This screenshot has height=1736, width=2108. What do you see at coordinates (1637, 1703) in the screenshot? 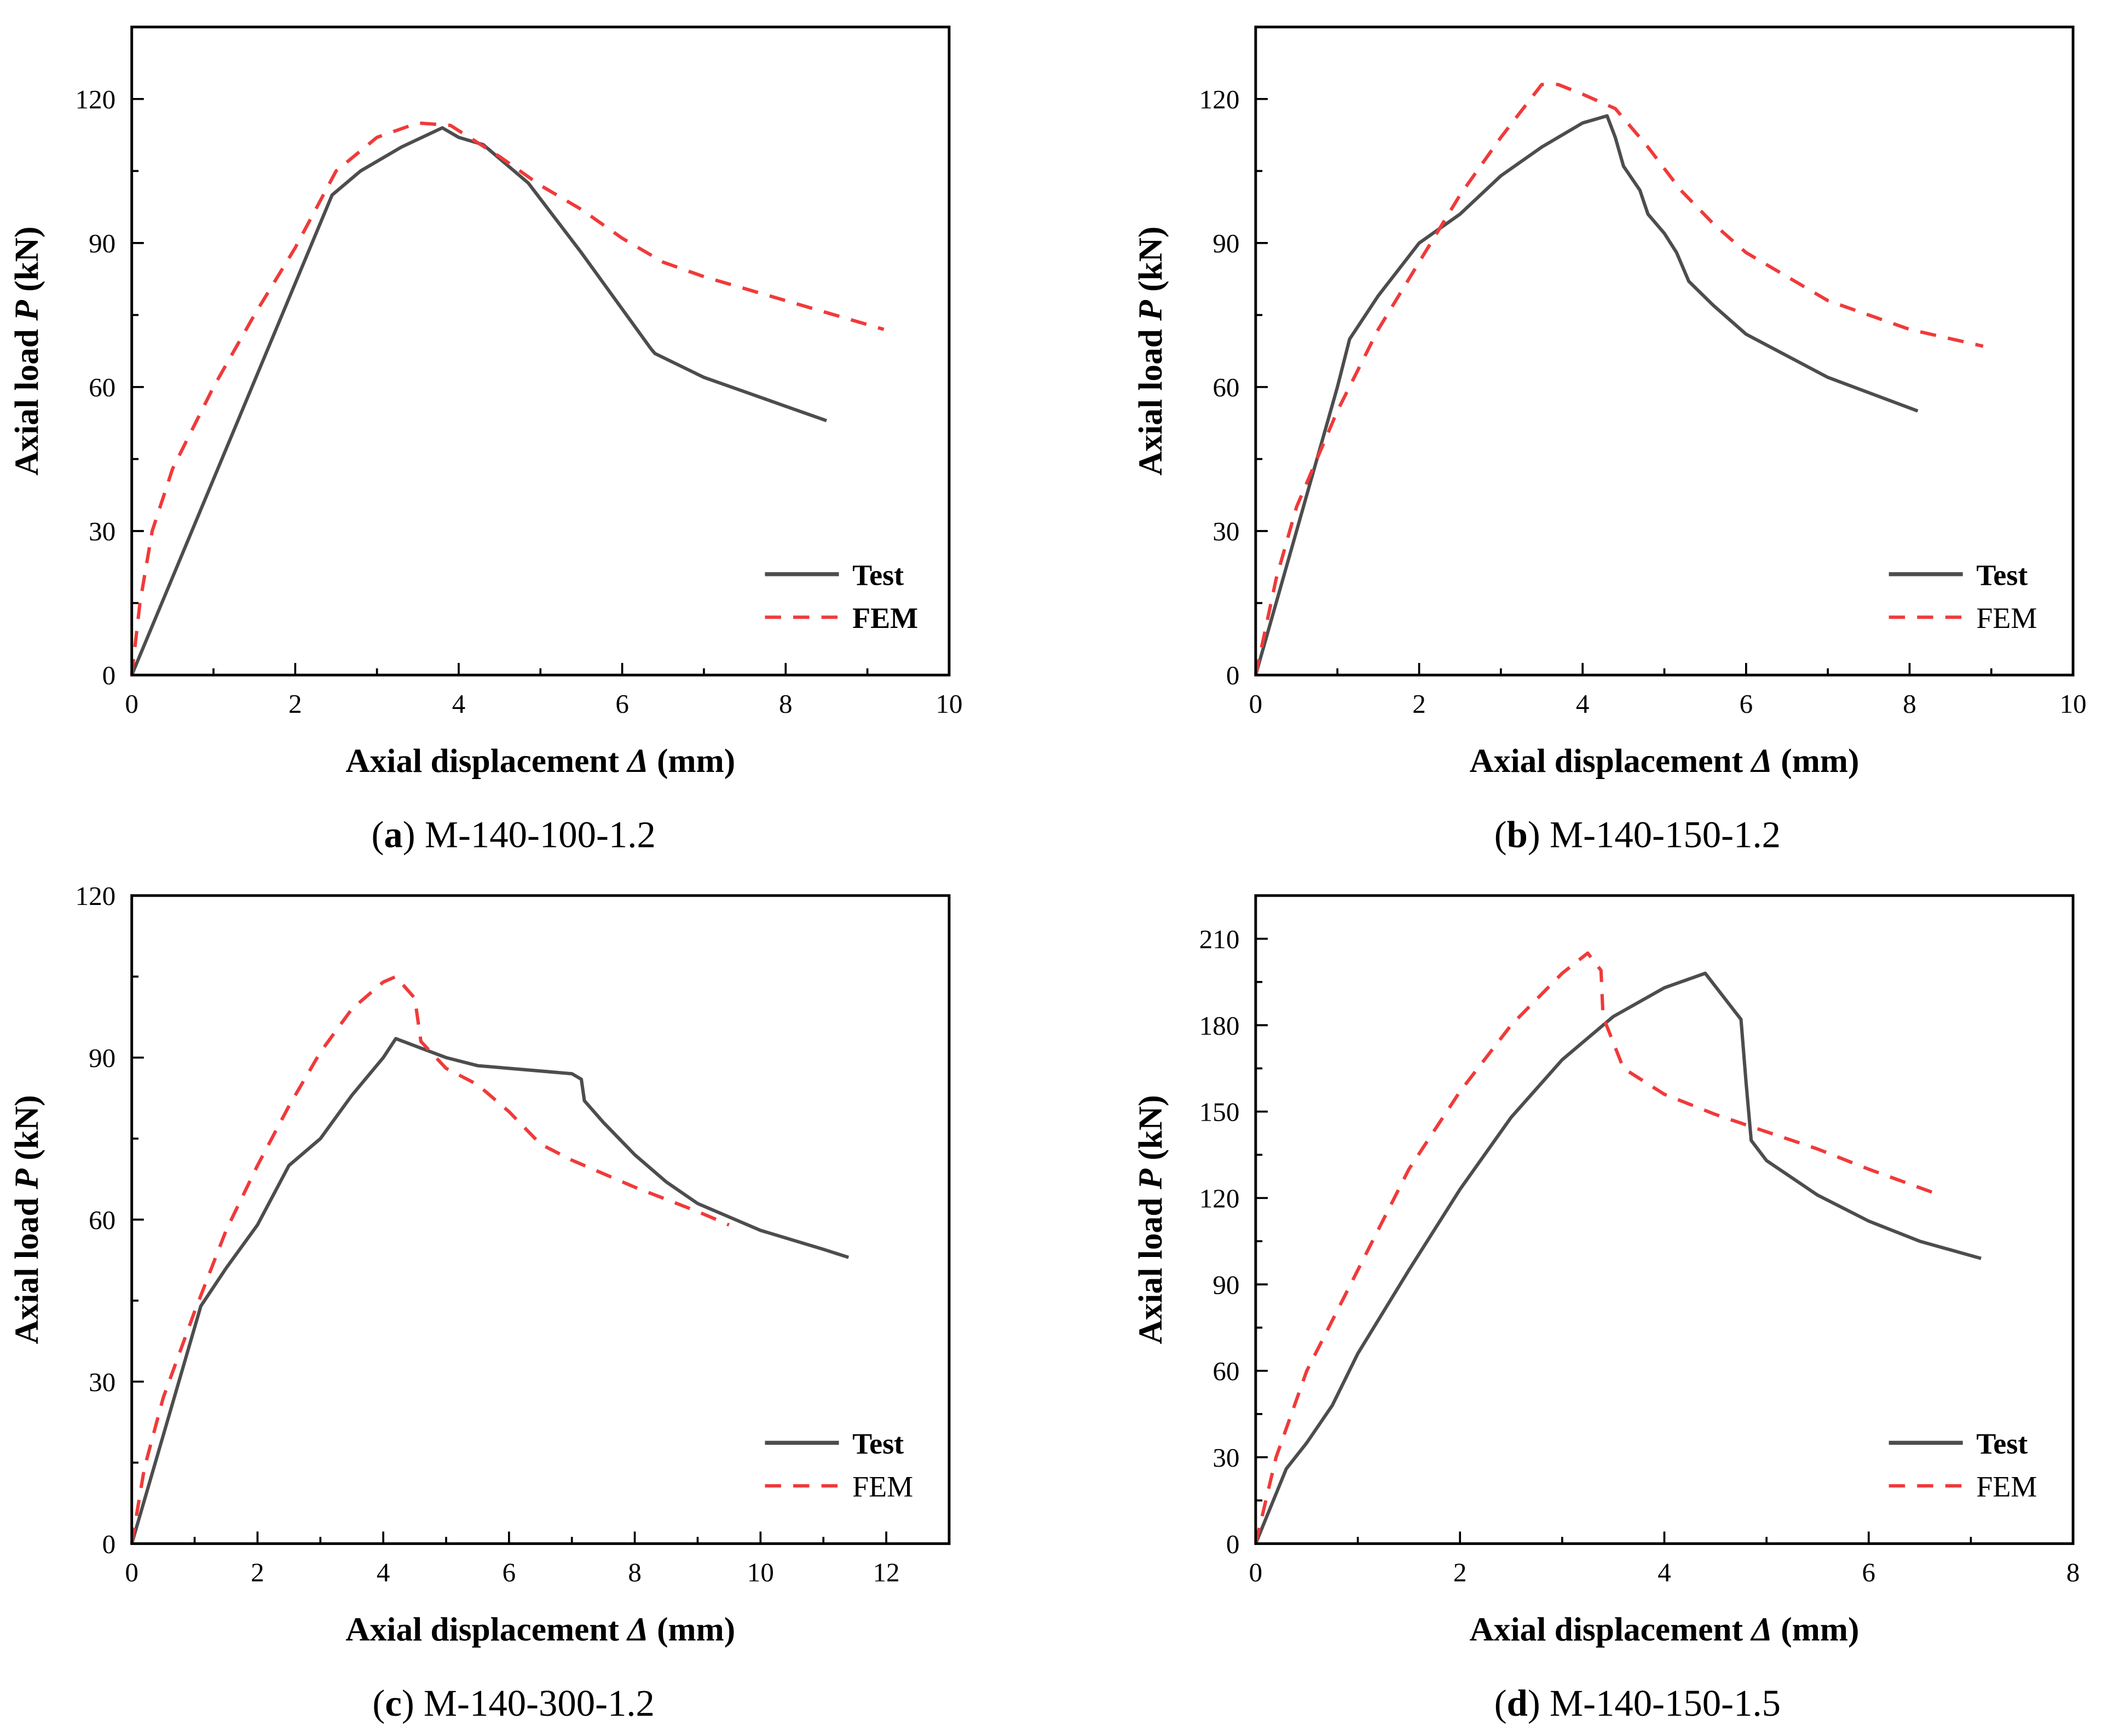
I see `panel-caption: (d) M-140-150-1.5` at bounding box center [1637, 1703].